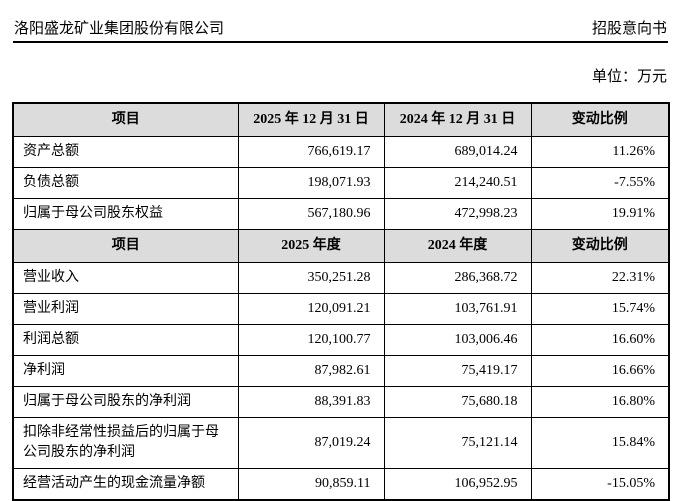  What do you see at coordinates (311, 152) in the screenshot?
I see `value-2025: 766,619.17` at bounding box center [311, 152].